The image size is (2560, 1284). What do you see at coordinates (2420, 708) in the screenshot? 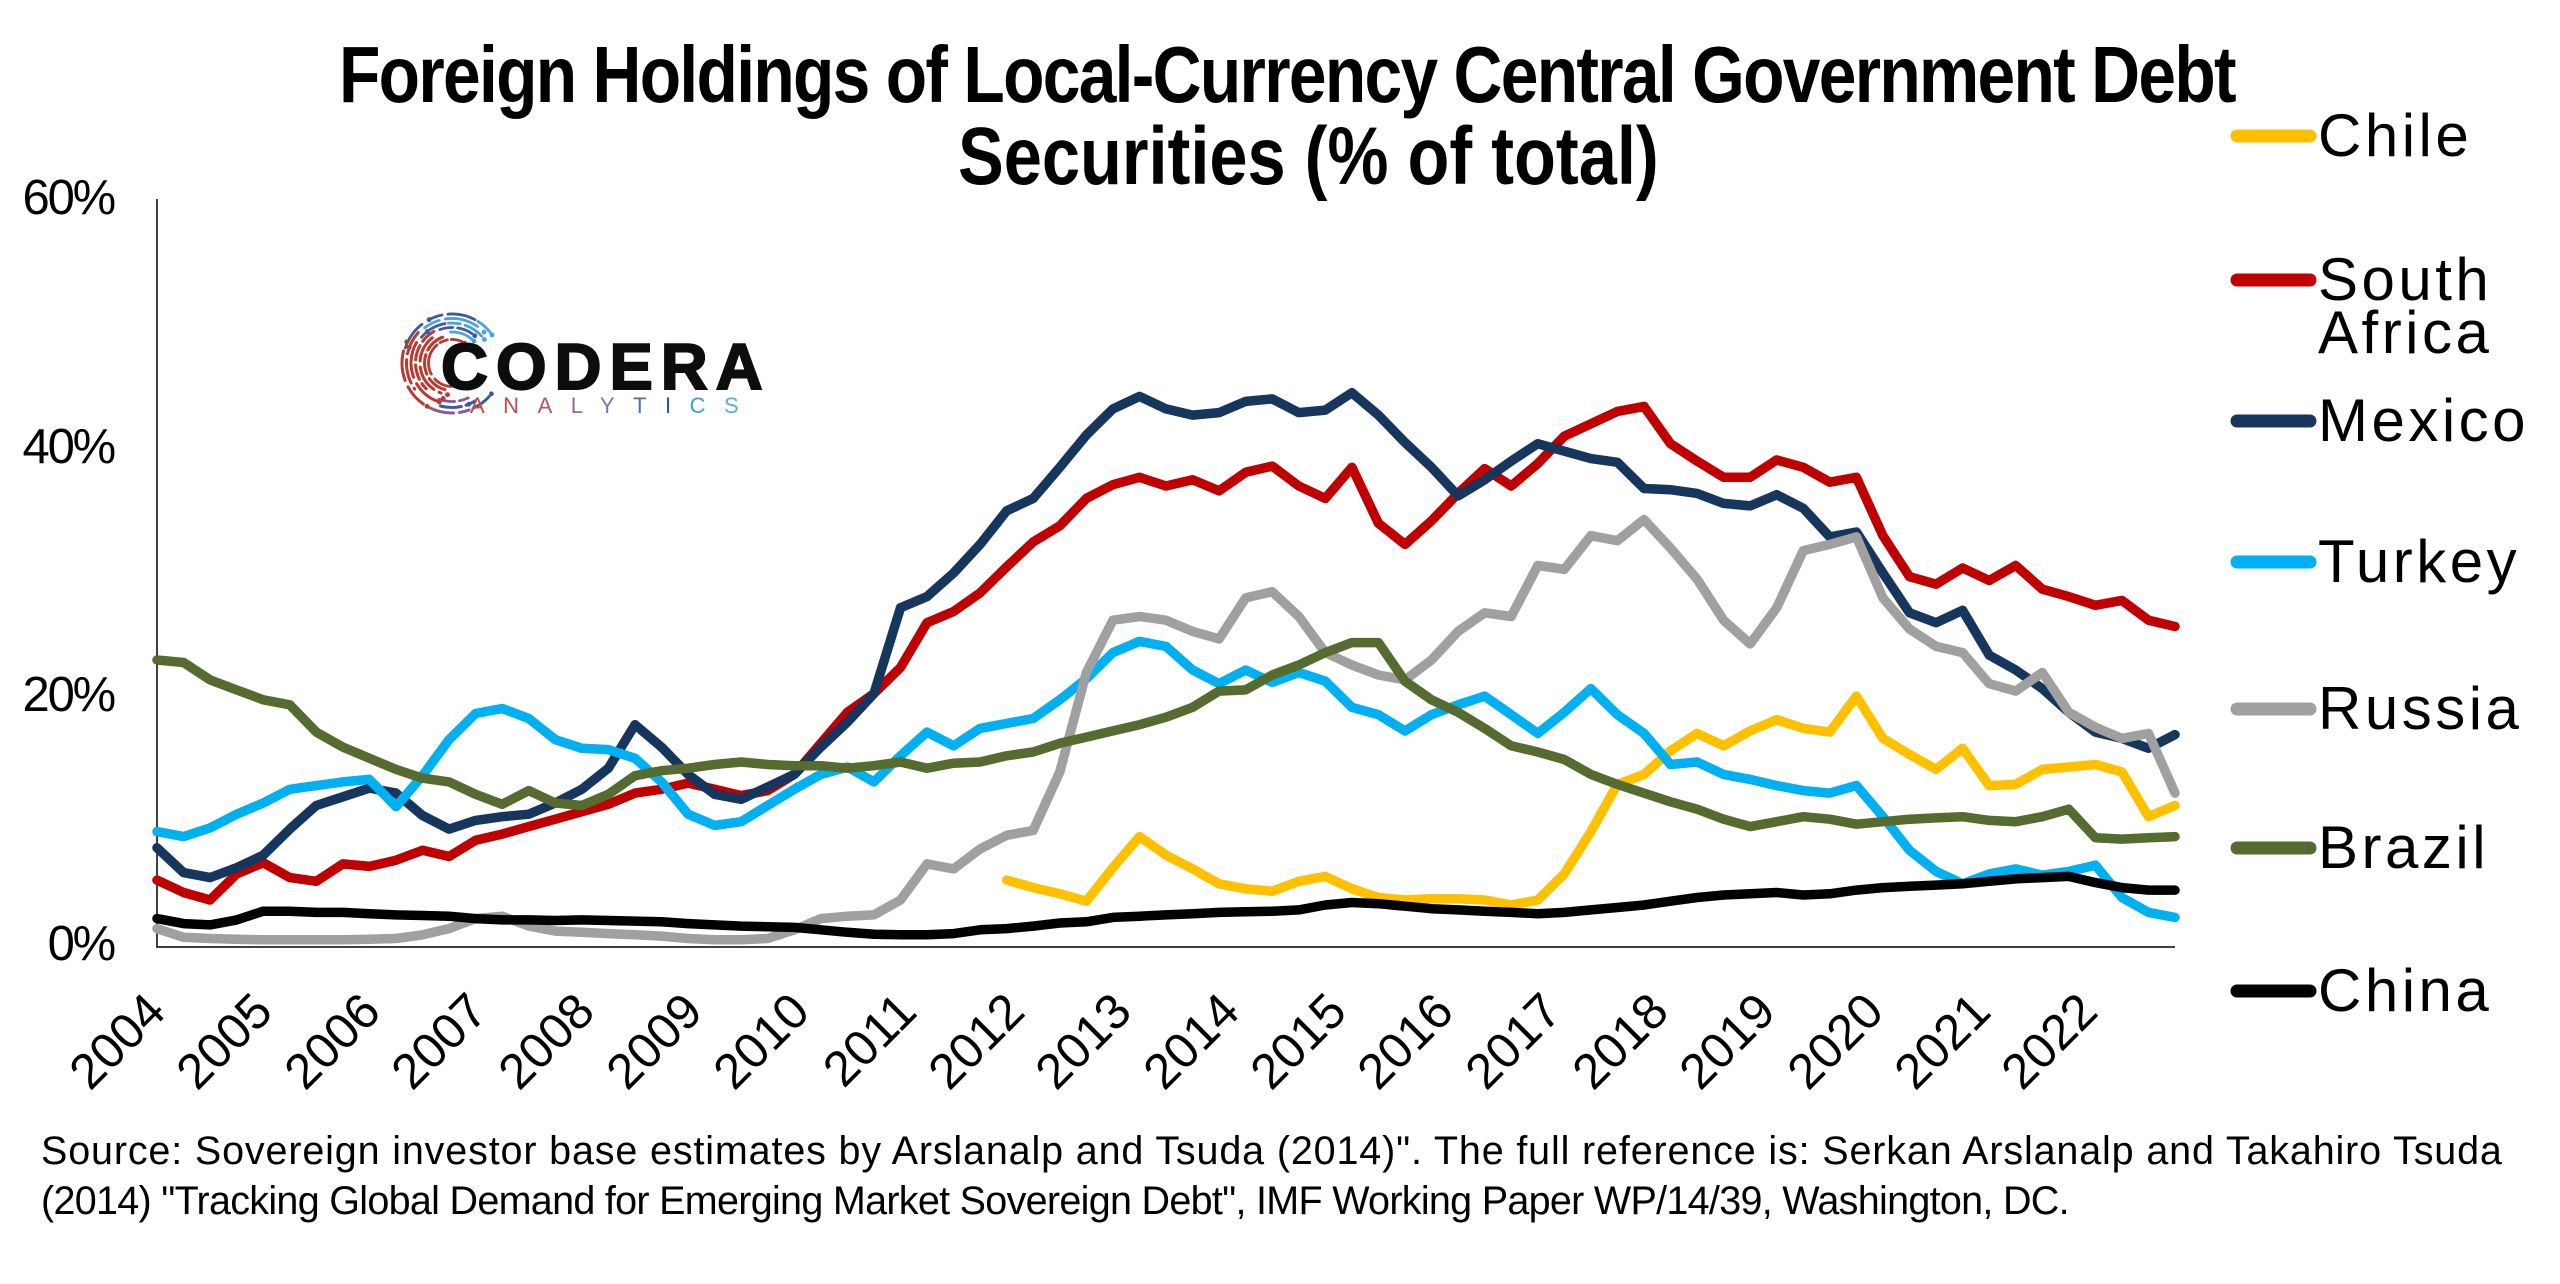
I see `svg-text: Russia` at bounding box center [2420, 708].